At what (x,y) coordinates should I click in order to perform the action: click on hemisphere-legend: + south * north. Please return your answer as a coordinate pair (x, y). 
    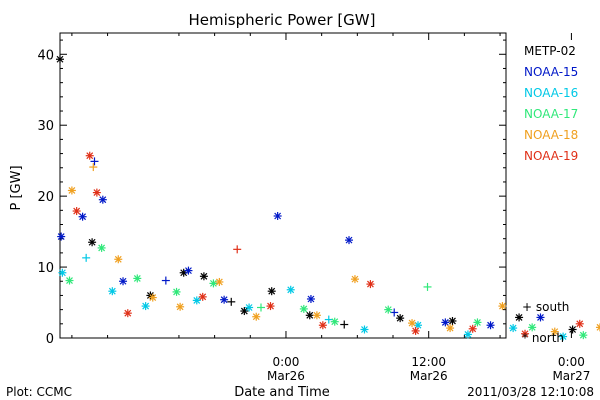
    Looking at the image, I should click on (545, 322).